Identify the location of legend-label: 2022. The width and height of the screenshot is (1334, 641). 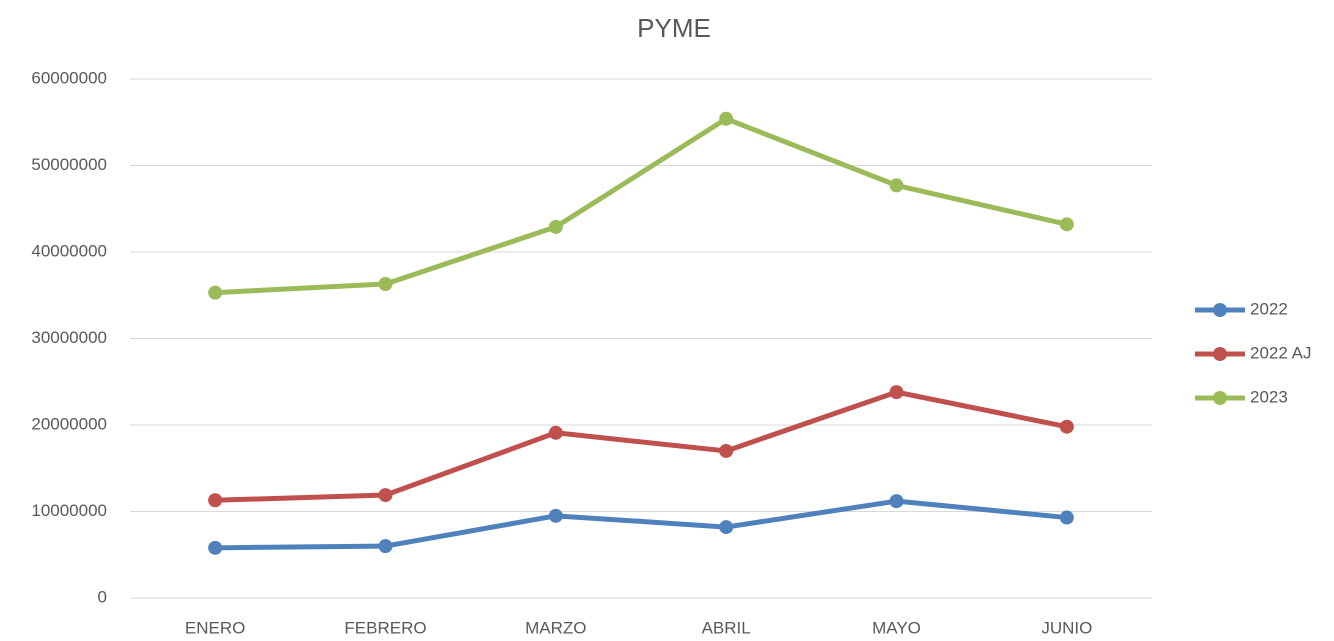
(1269, 308).